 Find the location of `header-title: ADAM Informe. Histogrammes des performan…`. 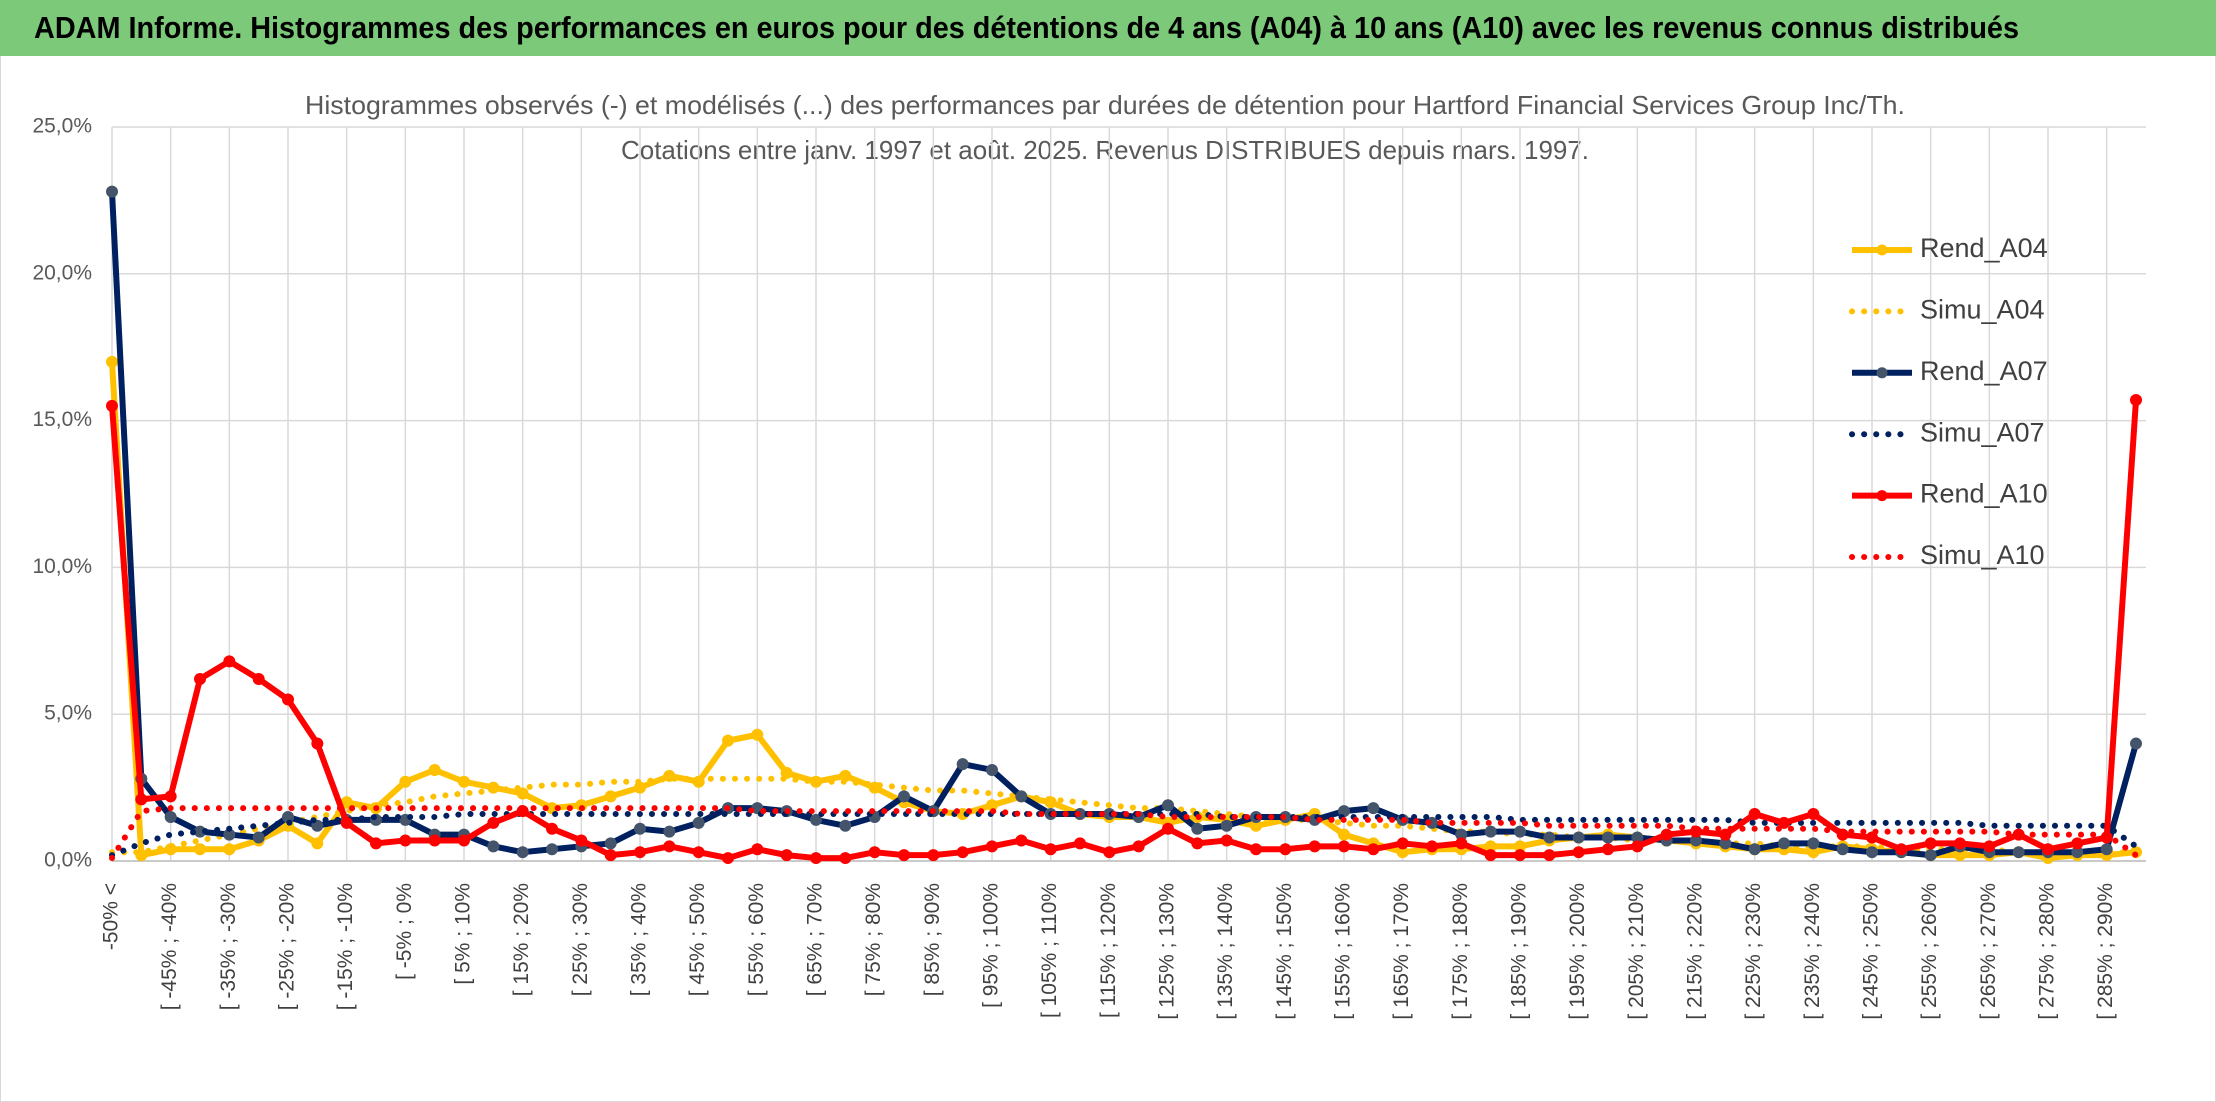

header-title: ADAM Informe. Histogrammes des performan… is located at coordinates (1026, 27).